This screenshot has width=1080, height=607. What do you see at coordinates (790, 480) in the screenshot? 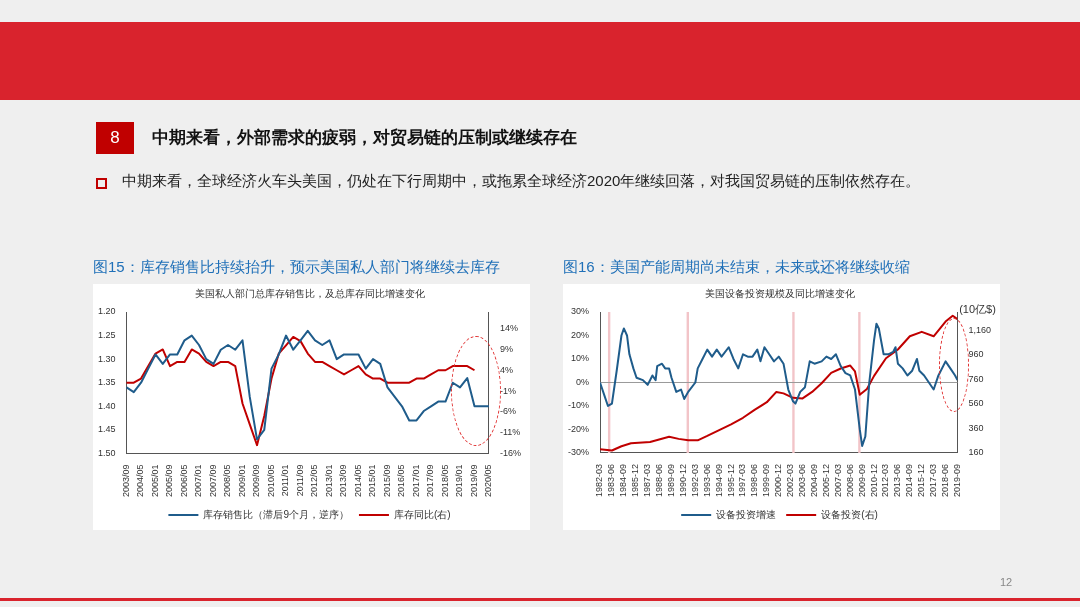
I see `x-tick-label: 2002-03` at bounding box center [790, 480].